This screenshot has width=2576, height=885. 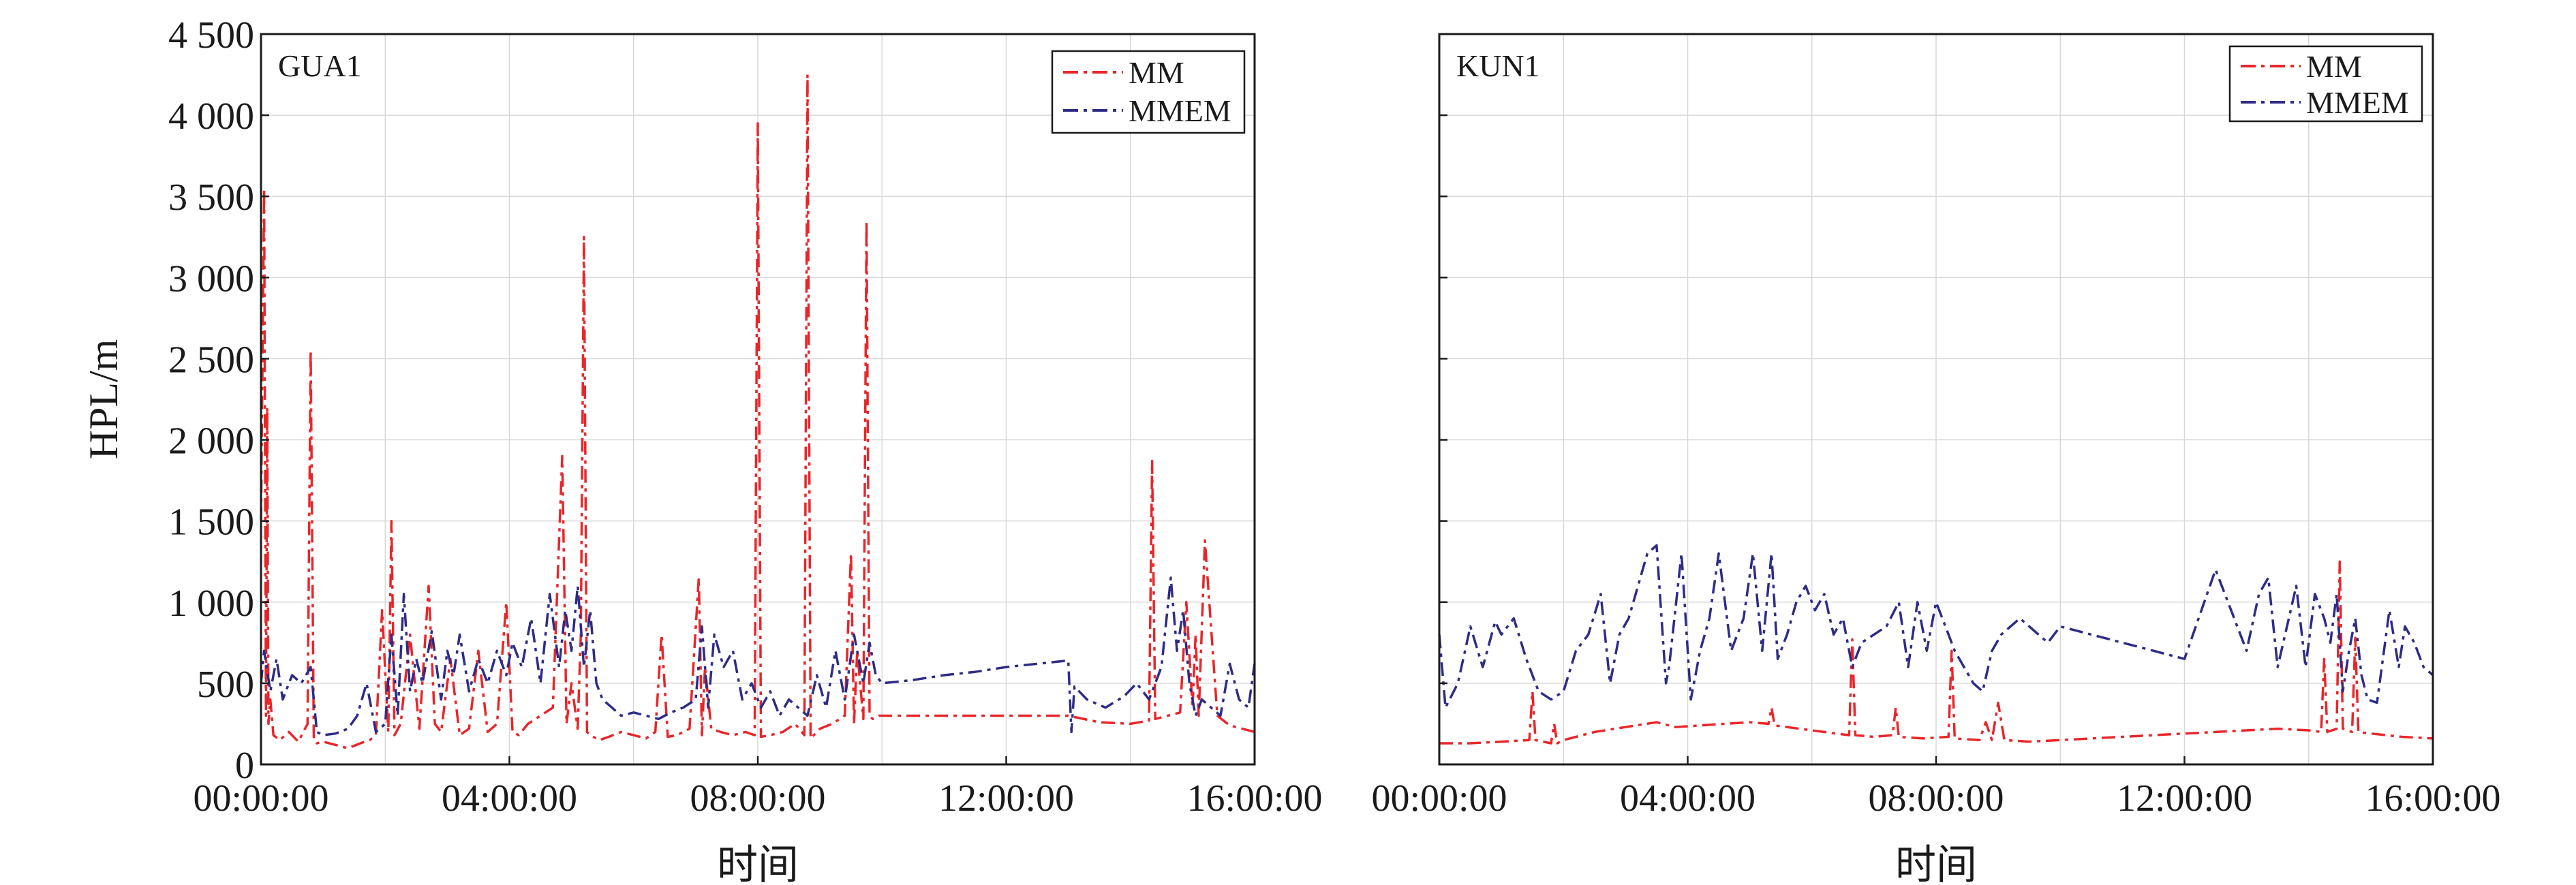 I want to click on panel-label-gua1: GUA1, so click(x=320, y=65).